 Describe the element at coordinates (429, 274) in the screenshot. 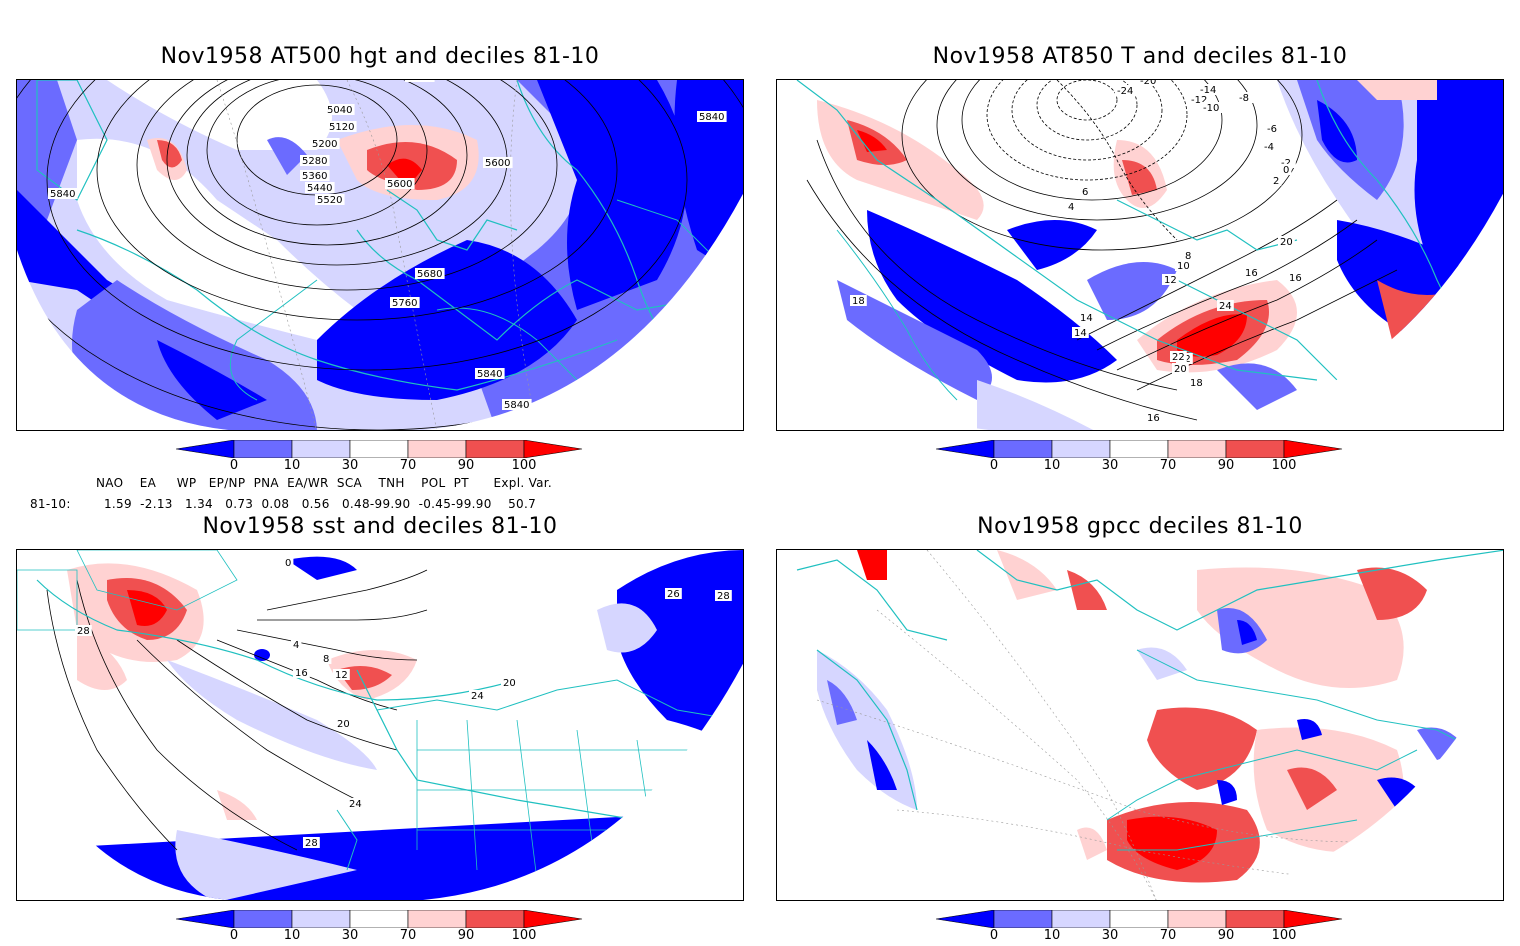

I see `svg-text: 5680` at that location.